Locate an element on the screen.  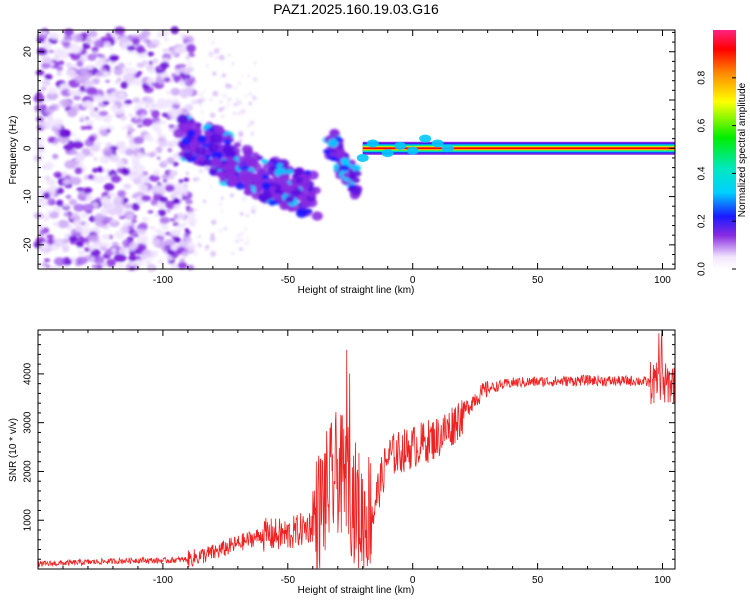
colorbar-ticks: 0.0 0.2 0.4 0.6 0.8 is located at coordinates (716, 173).